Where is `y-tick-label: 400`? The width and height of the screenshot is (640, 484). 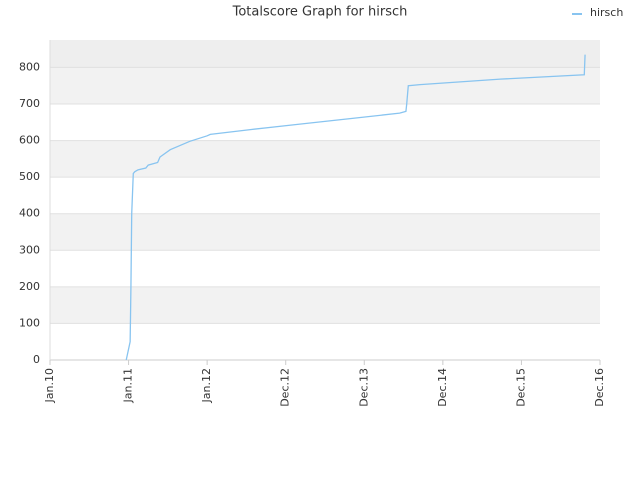 y-tick-label: 400 is located at coordinates (29, 213).